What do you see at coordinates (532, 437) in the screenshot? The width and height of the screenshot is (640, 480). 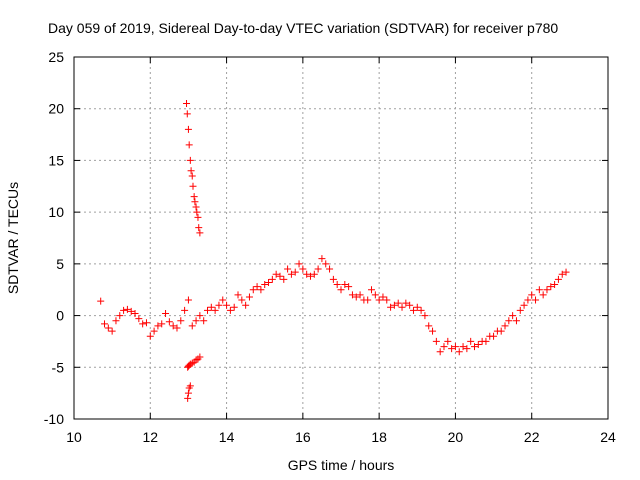 I see `x-tick-label: 22` at bounding box center [532, 437].